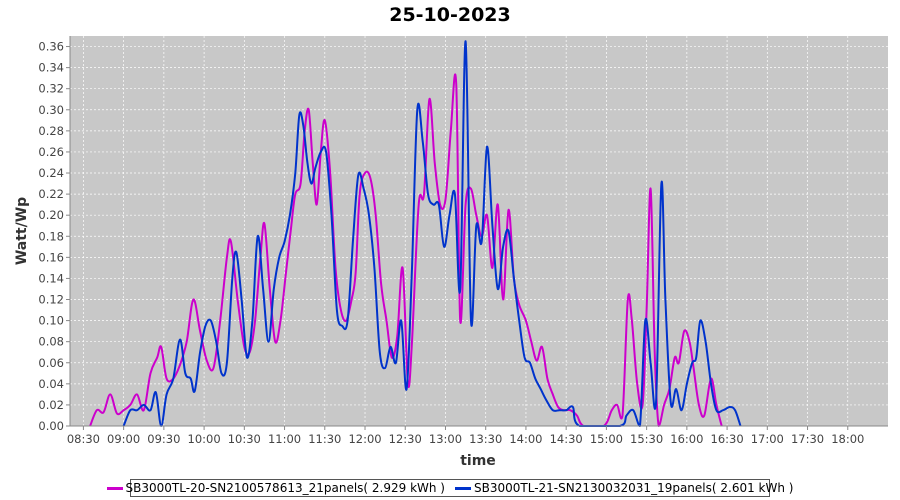 The image size is (900, 500). What do you see at coordinates (807, 439) in the screenshot?
I see `x-tick-label: 17:30` at bounding box center [807, 439].